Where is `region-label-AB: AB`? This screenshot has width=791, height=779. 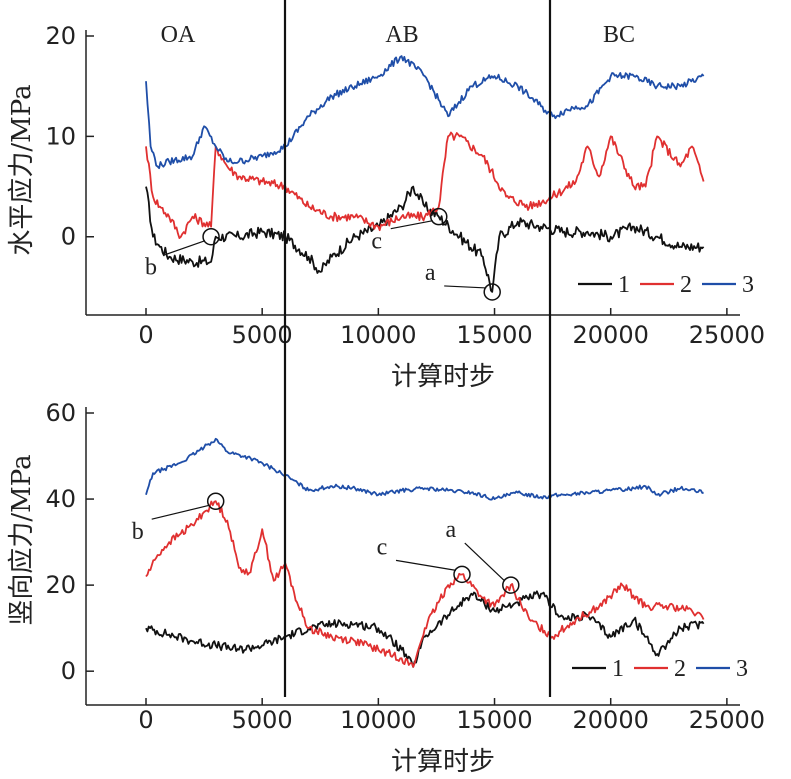 region-label-AB: AB is located at coordinates (401, 35).